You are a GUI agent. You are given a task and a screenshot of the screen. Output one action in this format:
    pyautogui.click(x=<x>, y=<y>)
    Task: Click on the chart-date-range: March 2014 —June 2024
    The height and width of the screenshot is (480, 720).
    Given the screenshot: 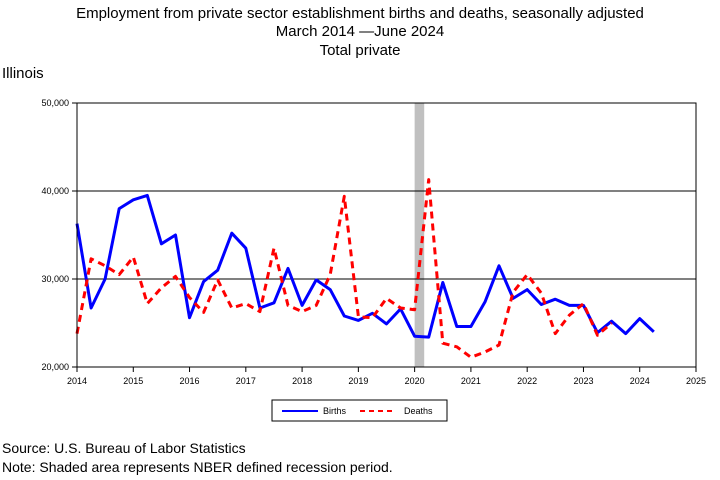 What is the action you would take?
    pyautogui.click(x=360, y=31)
    